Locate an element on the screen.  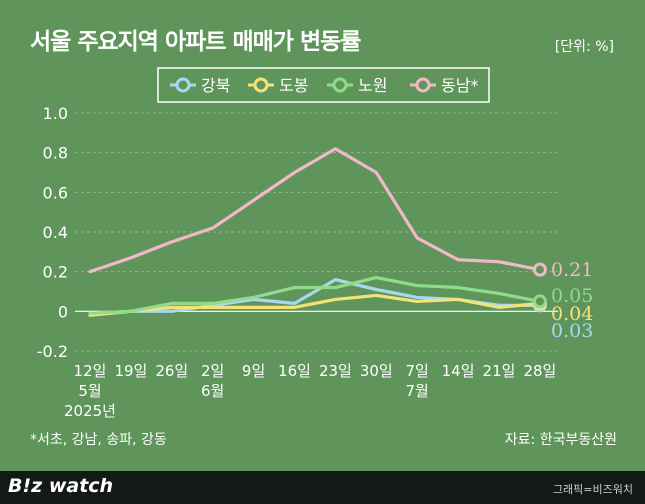
x-tick-label: 16일 is located at coordinates (294, 371).